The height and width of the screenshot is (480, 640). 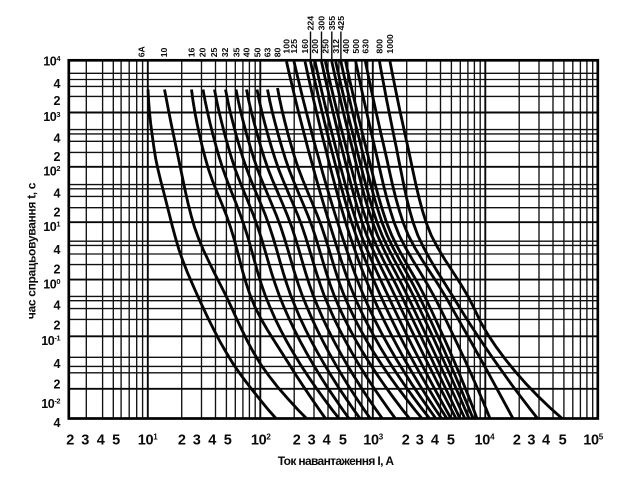 What do you see at coordinates (336, 461) in the screenshot?
I see `svg-text: Ток навантаження I, А` at bounding box center [336, 461].